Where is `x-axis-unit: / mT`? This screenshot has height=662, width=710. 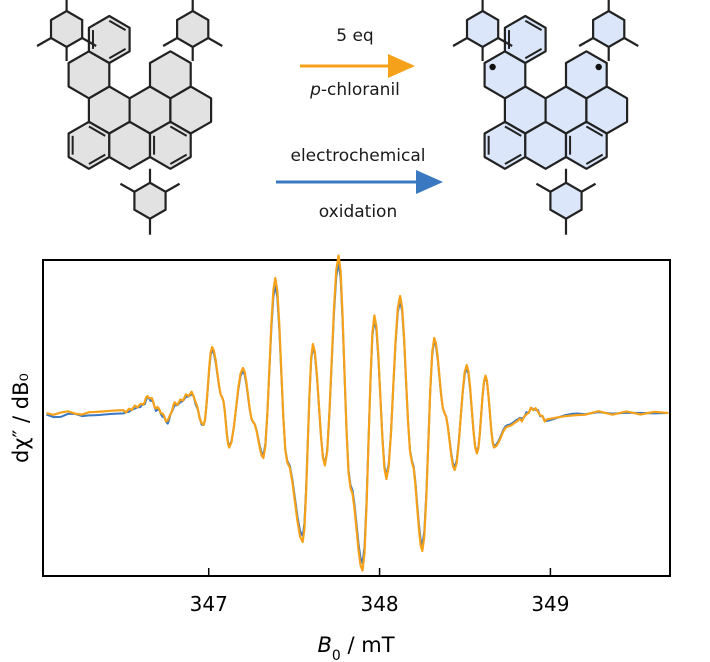 x-axis-unit: / mT is located at coordinates (368, 645).